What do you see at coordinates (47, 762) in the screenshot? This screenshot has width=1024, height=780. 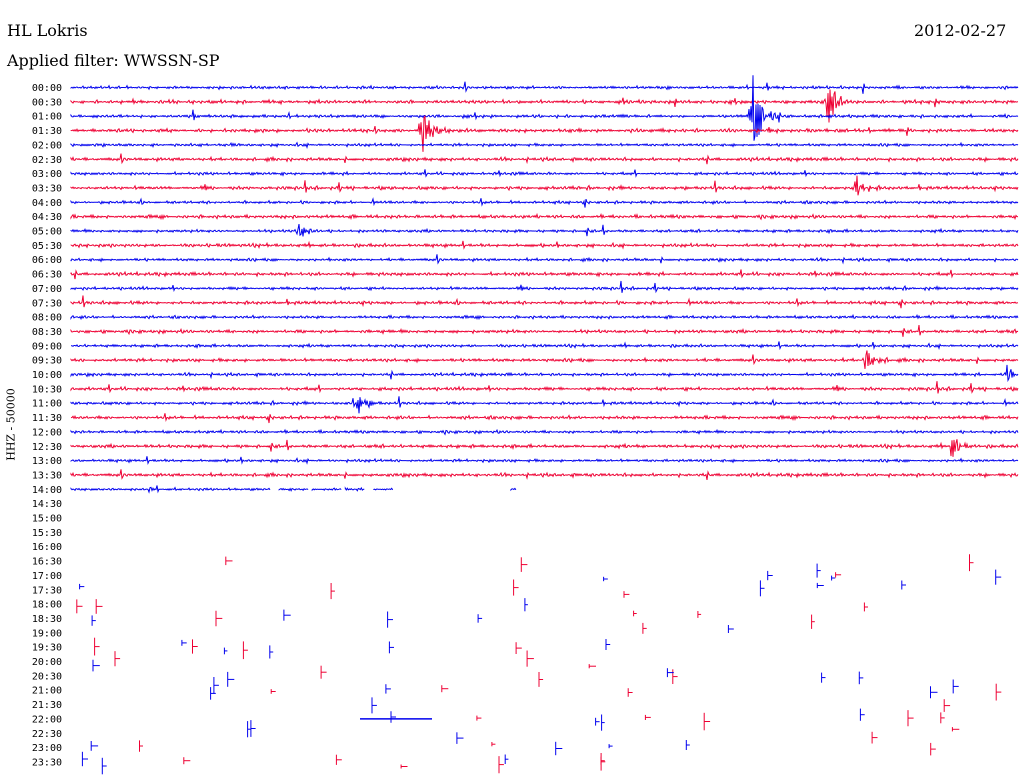 I see `tick-label: 23:30` at bounding box center [47, 762].